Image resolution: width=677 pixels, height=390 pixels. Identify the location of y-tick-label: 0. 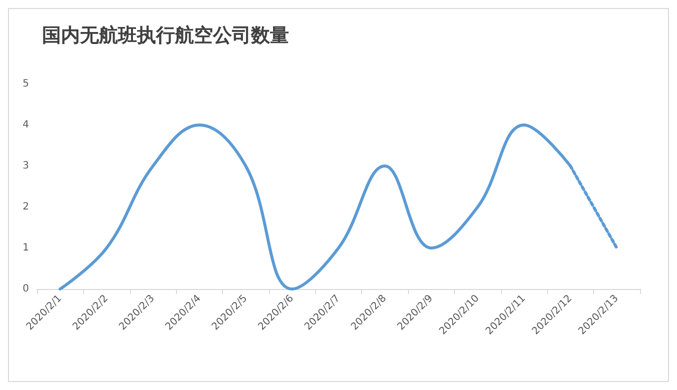
(25, 289).